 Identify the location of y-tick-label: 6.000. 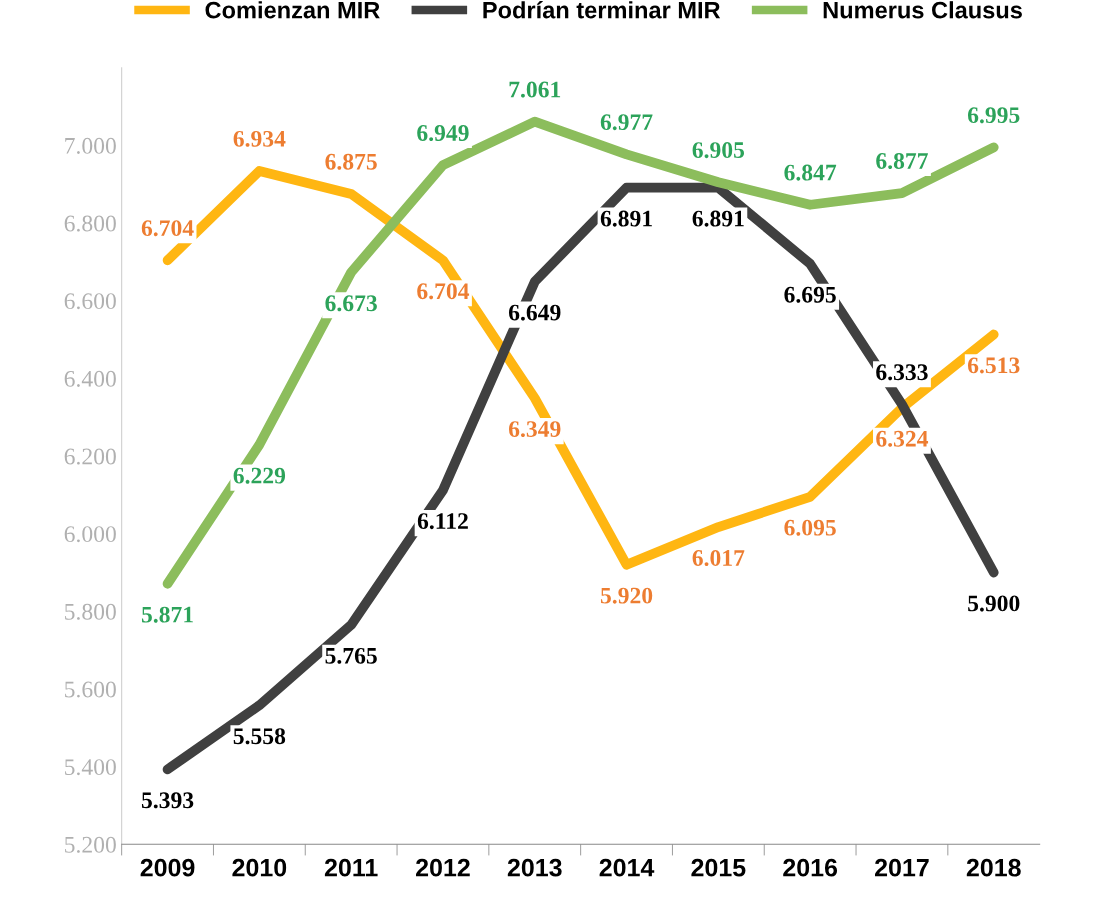
(90, 534).